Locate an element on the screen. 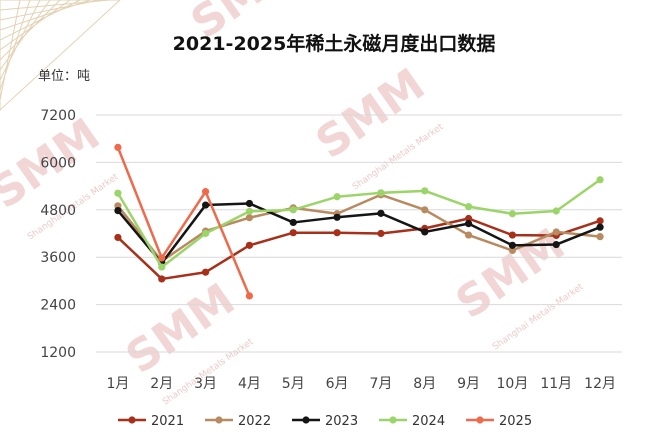  y-tick-label: 1200 is located at coordinates (58, 353).